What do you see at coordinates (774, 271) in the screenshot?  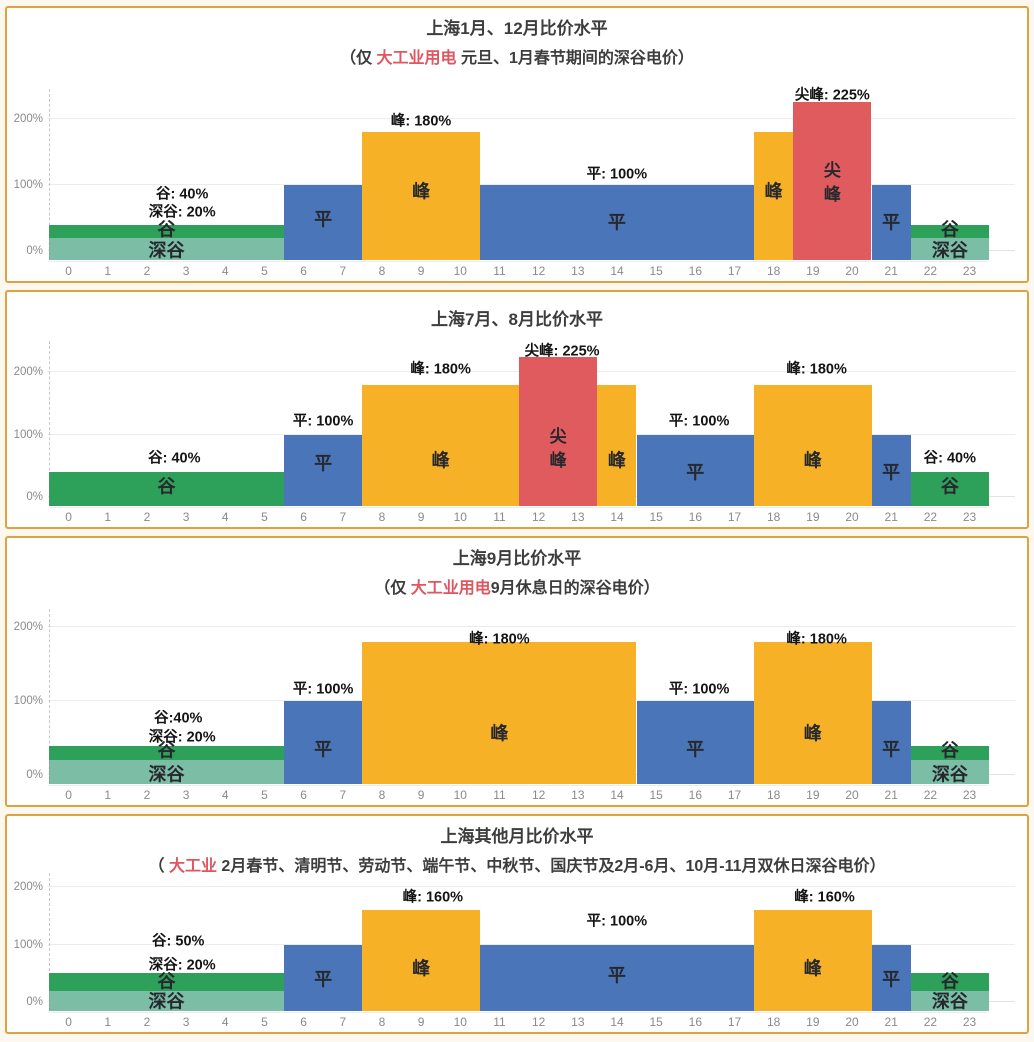 I see `x-tick-label: 18` at bounding box center [774, 271].